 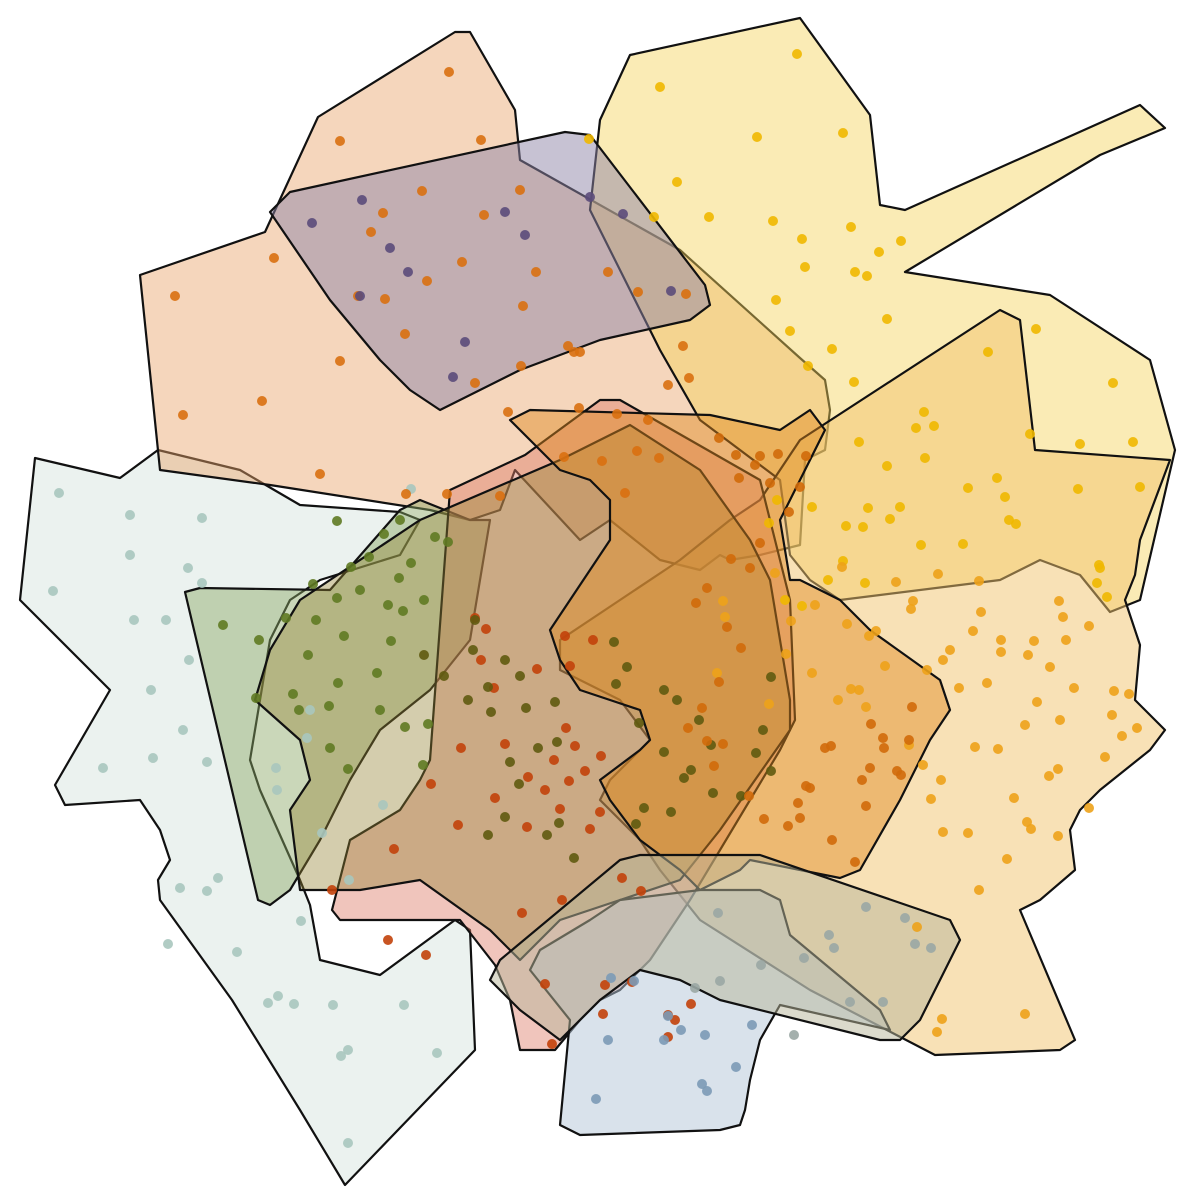 What do you see at coordinates (490, 271) in the screenshot?
I see `region-slate-purple` at bounding box center [490, 271].